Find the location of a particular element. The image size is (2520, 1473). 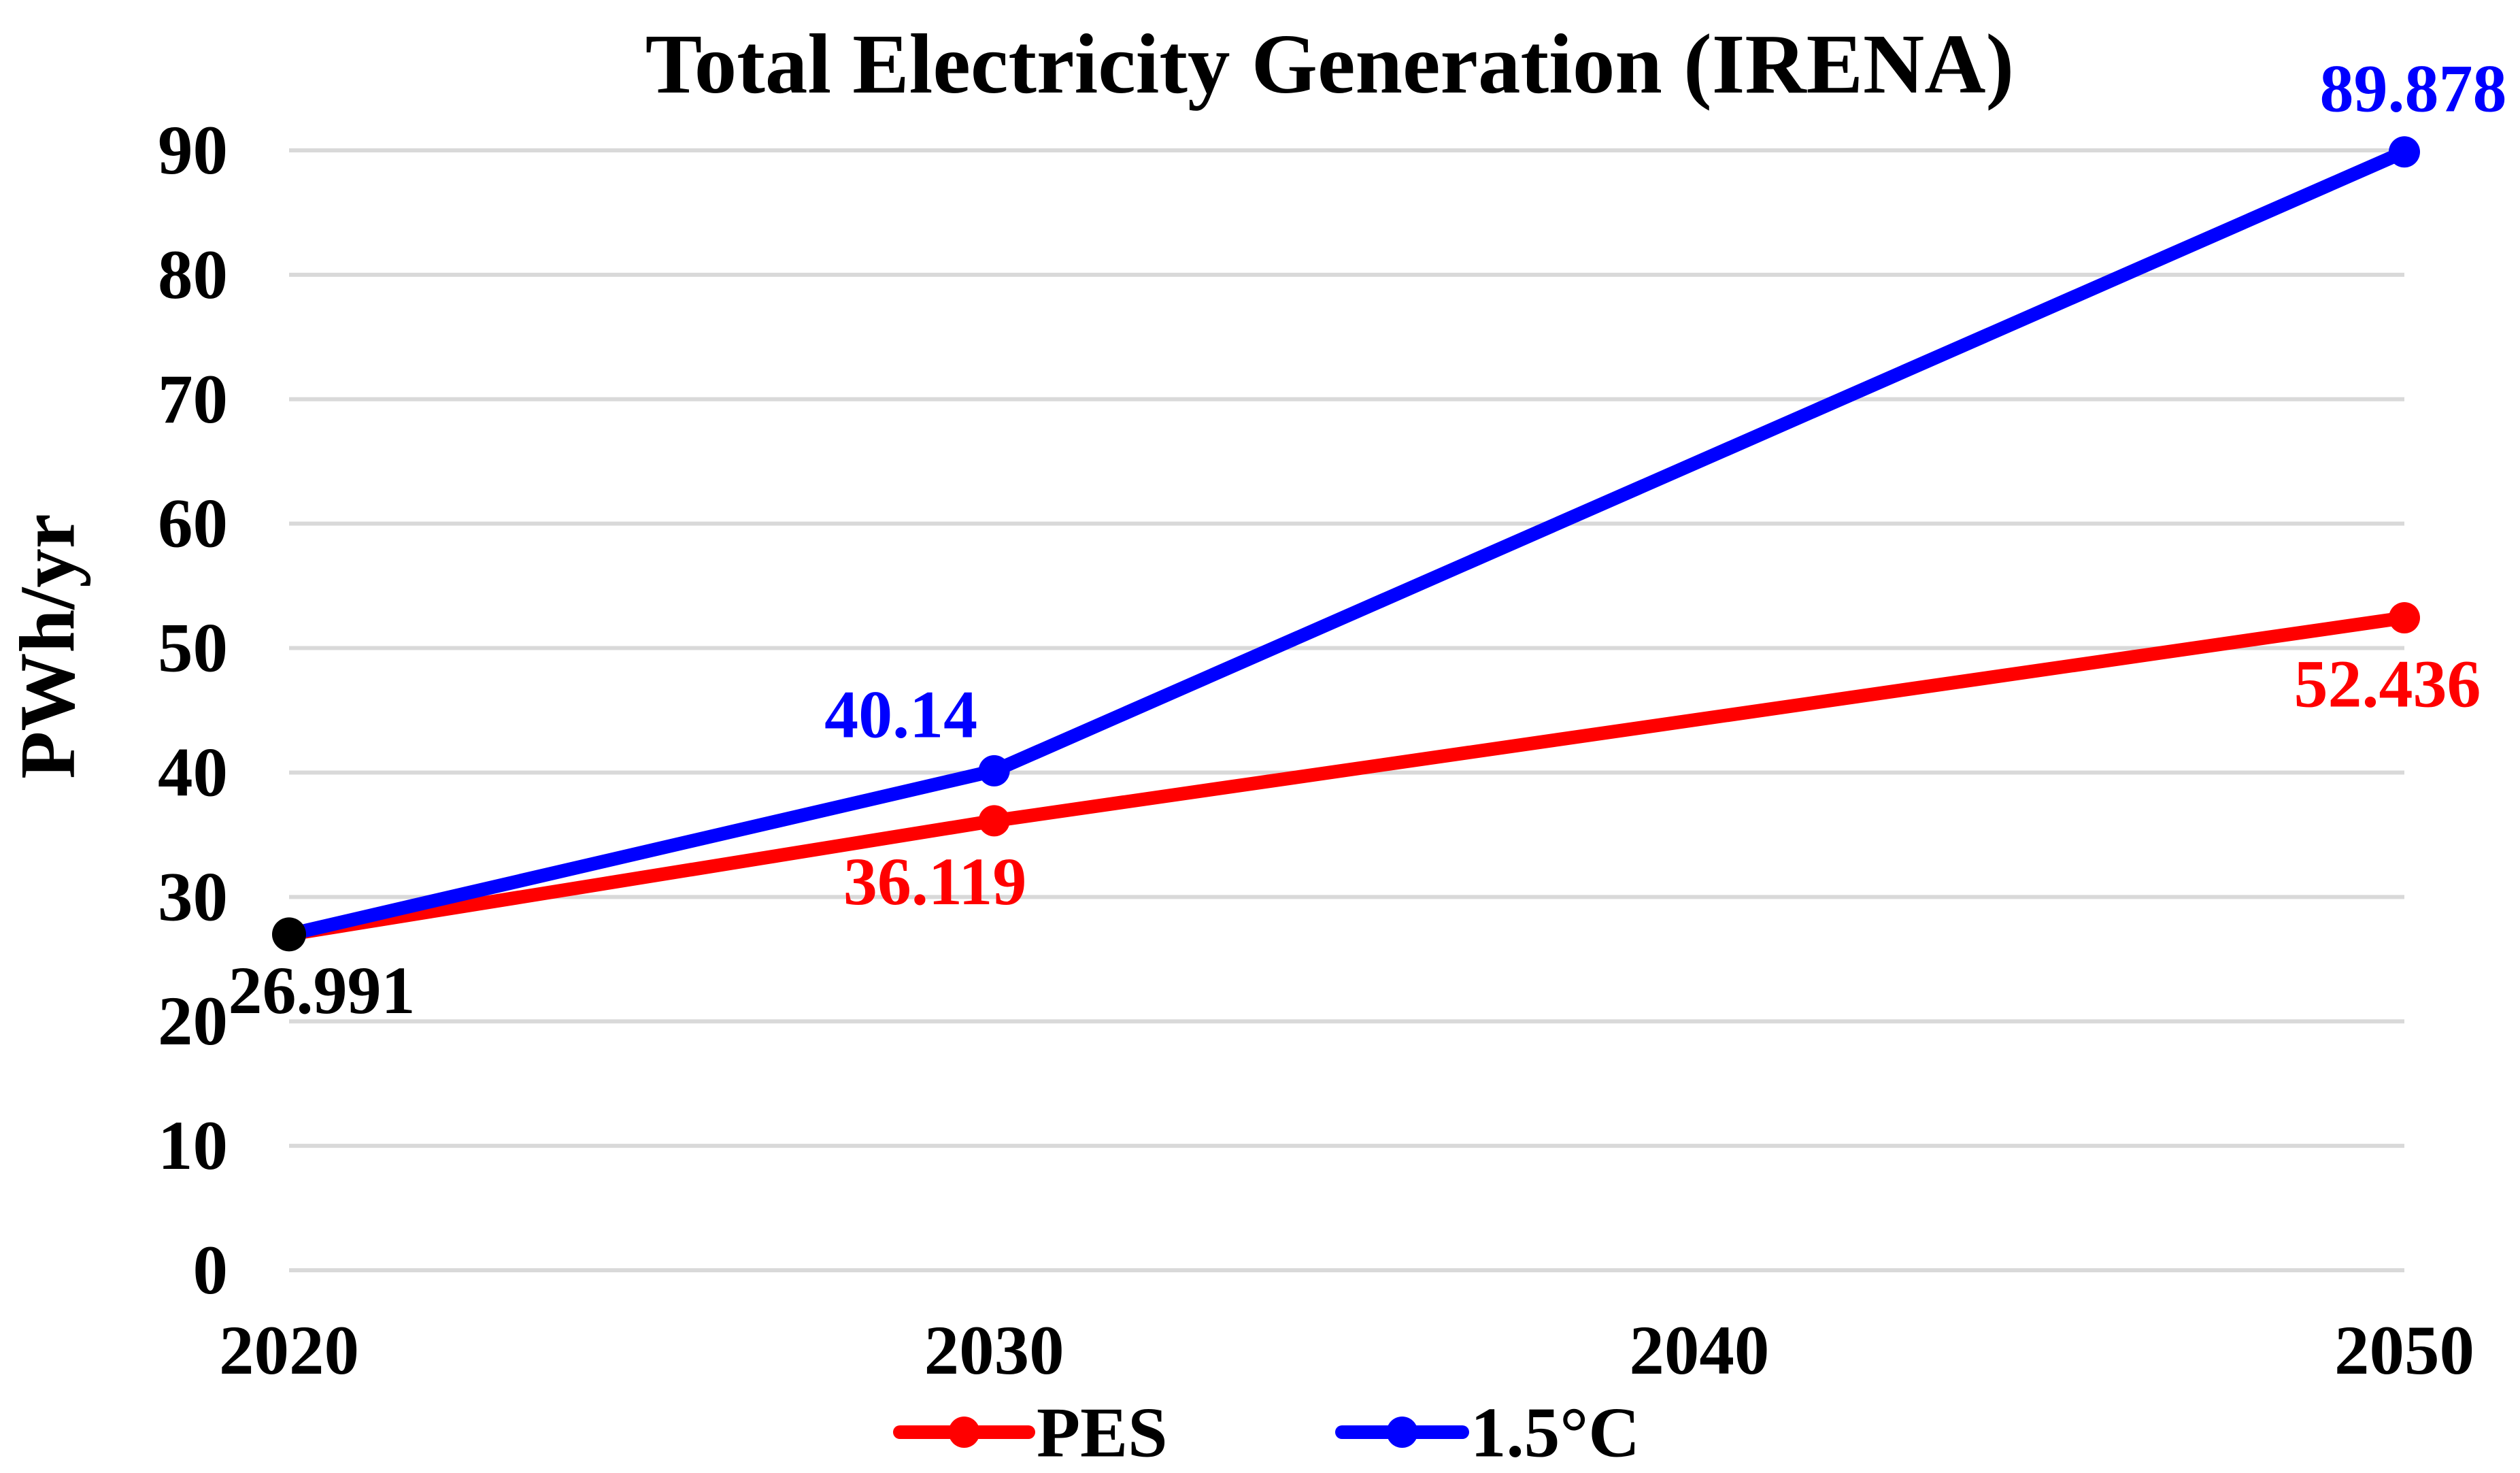

point-label-pes: 36.119 is located at coordinates (934, 881).